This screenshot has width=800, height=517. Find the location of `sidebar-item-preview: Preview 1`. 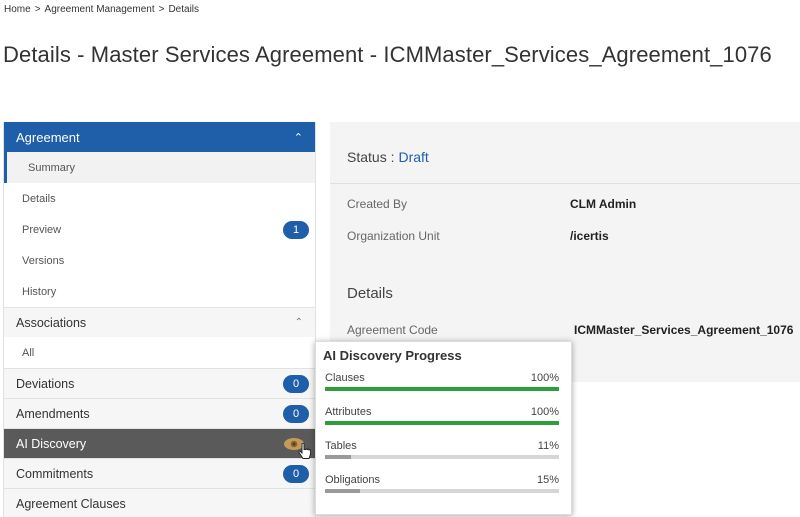

sidebar-item-preview: Preview 1 is located at coordinates (159, 229).